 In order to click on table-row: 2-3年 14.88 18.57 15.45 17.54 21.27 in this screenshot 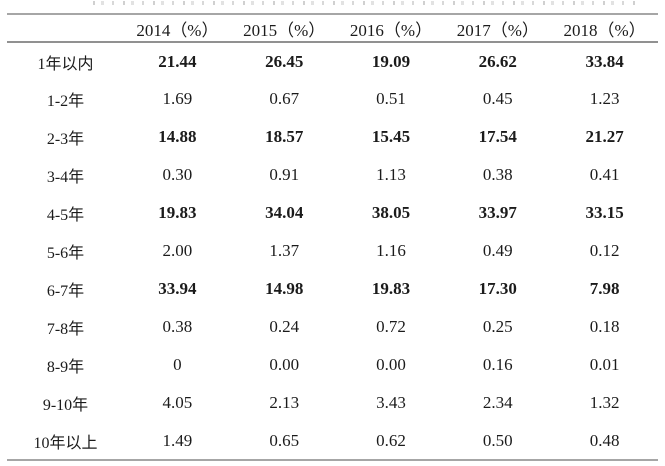, I will do `click(332, 137)`.